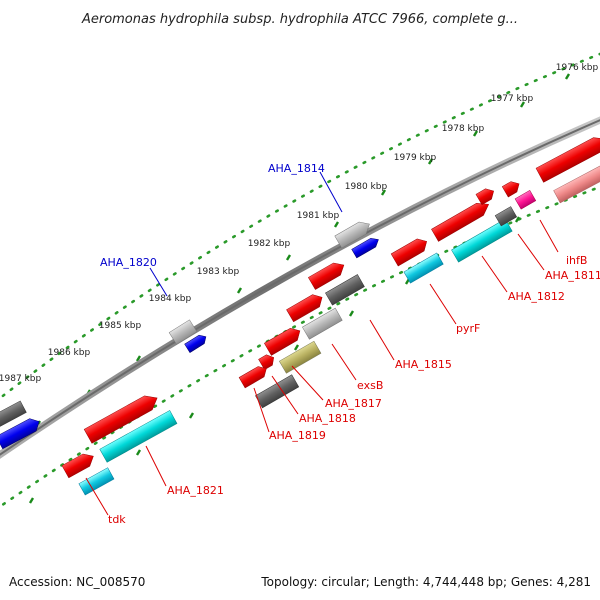 Image resolution: width=600 pixels, height=600 pixels. I want to click on leader-aha1811, so click(531, 252).